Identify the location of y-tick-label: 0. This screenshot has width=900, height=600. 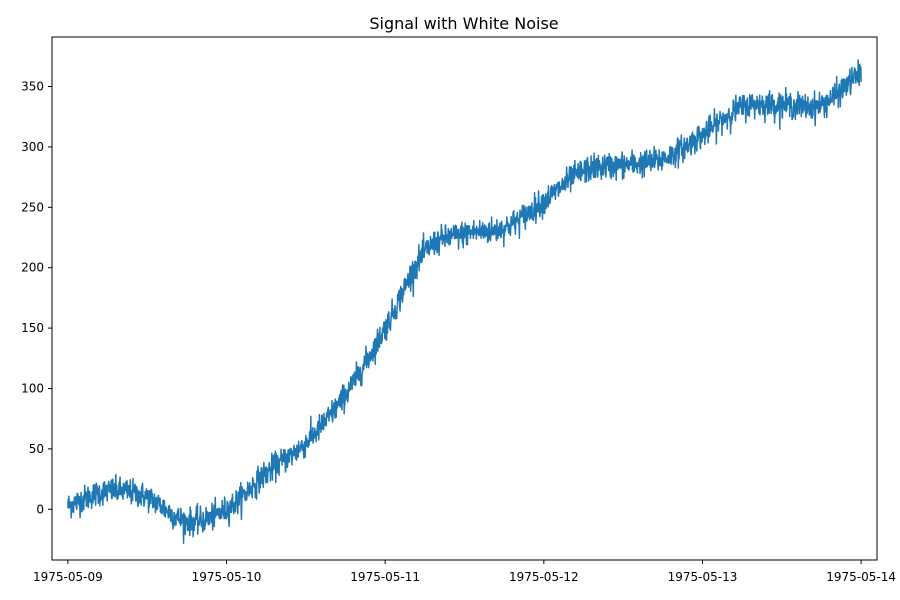
(40, 509).